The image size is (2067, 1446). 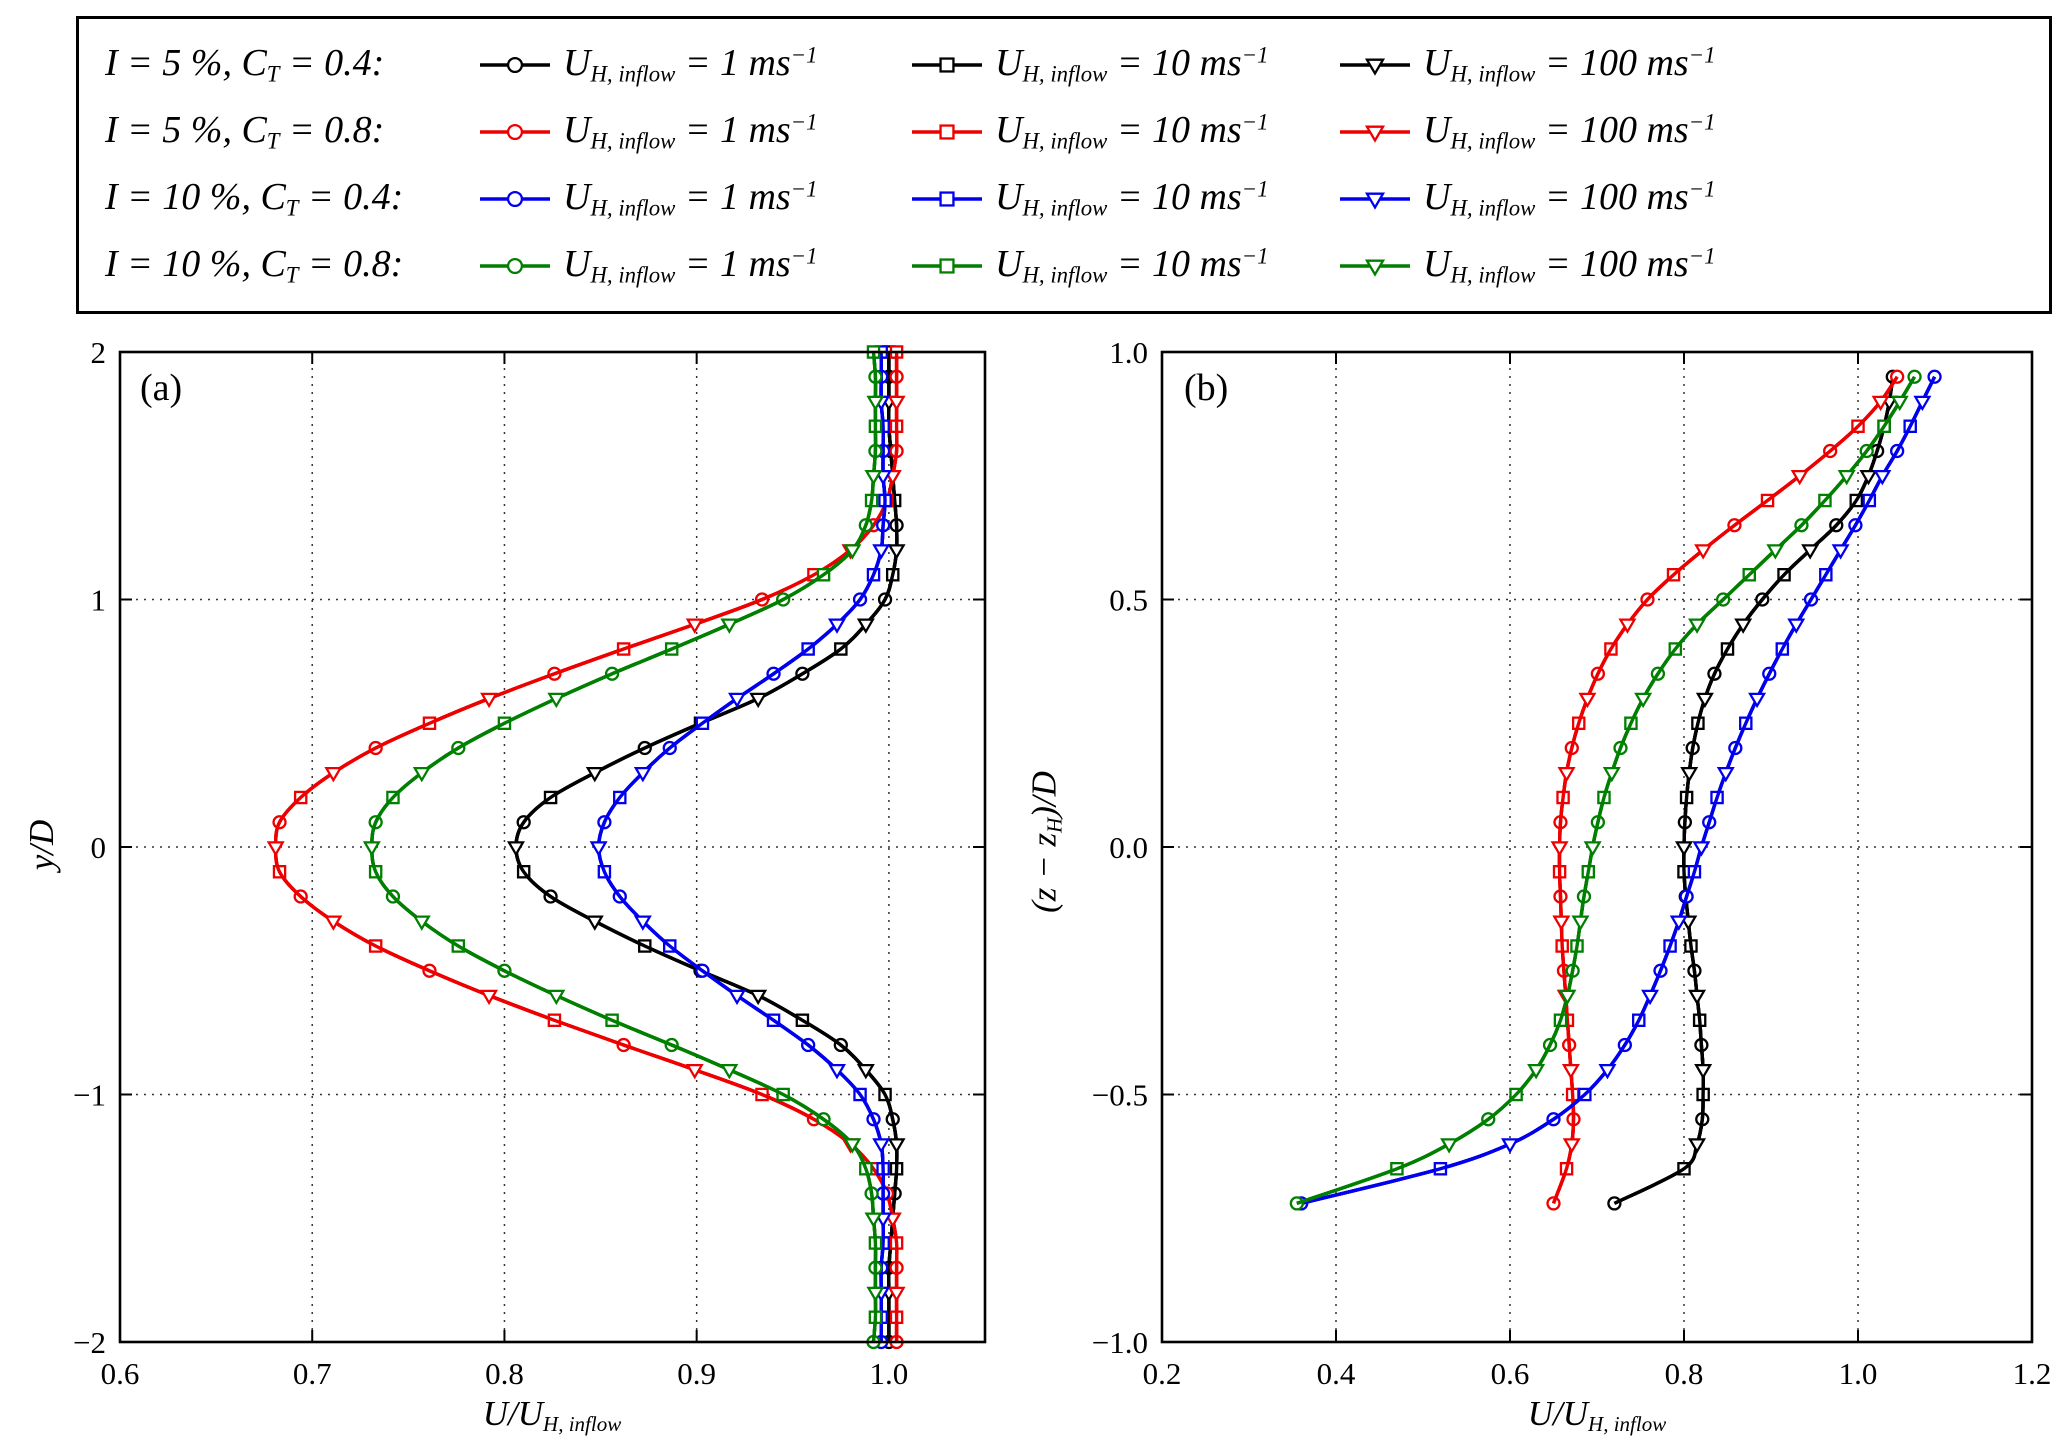 What do you see at coordinates (99, 600) in the screenshot?
I see `y-tick-label: 1` at bounding box center [99, 600].